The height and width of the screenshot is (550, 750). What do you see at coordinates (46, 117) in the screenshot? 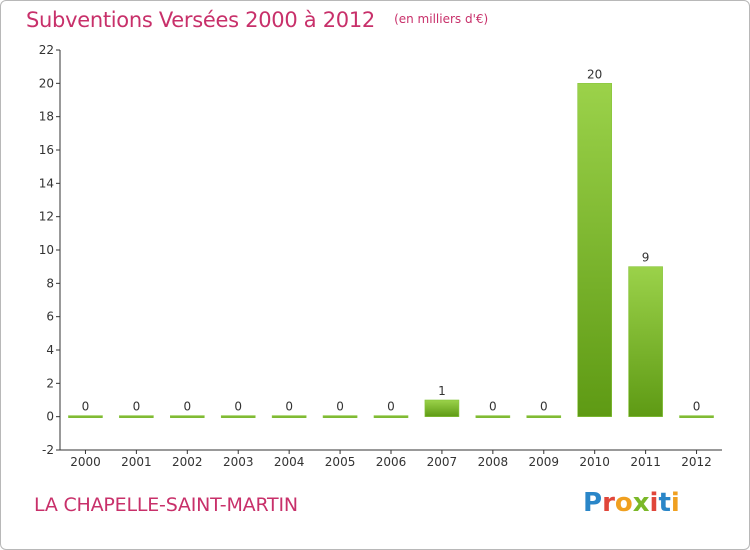
I see `y-tick-label: 18` at bounding box center [46, 117].